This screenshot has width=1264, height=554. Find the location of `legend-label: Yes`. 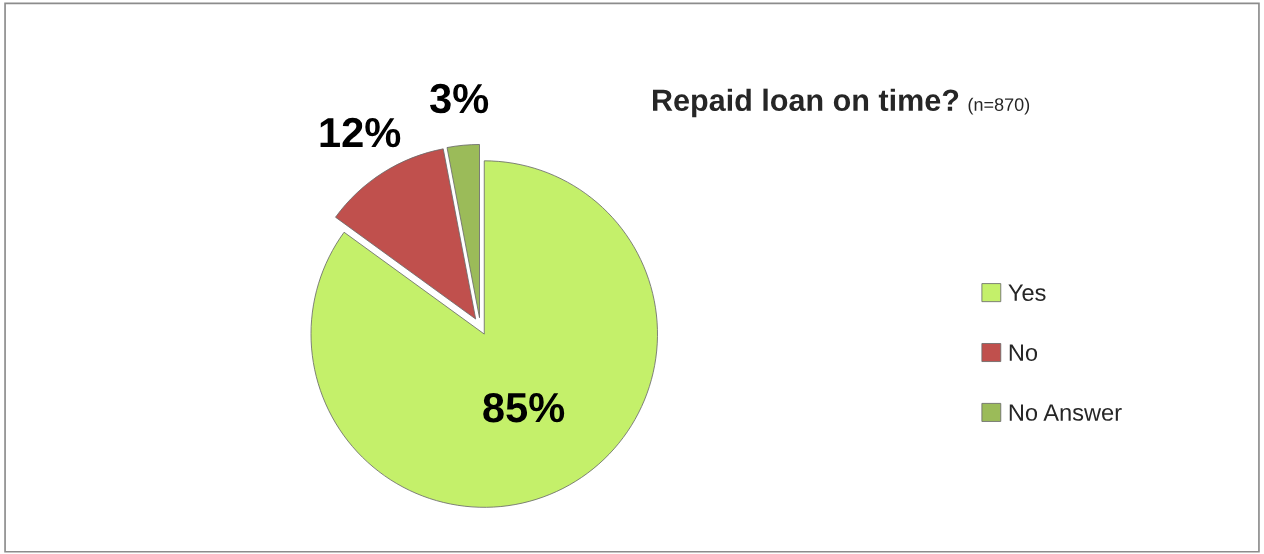

legend-label: Yes is located at coordinates (1027, 293).